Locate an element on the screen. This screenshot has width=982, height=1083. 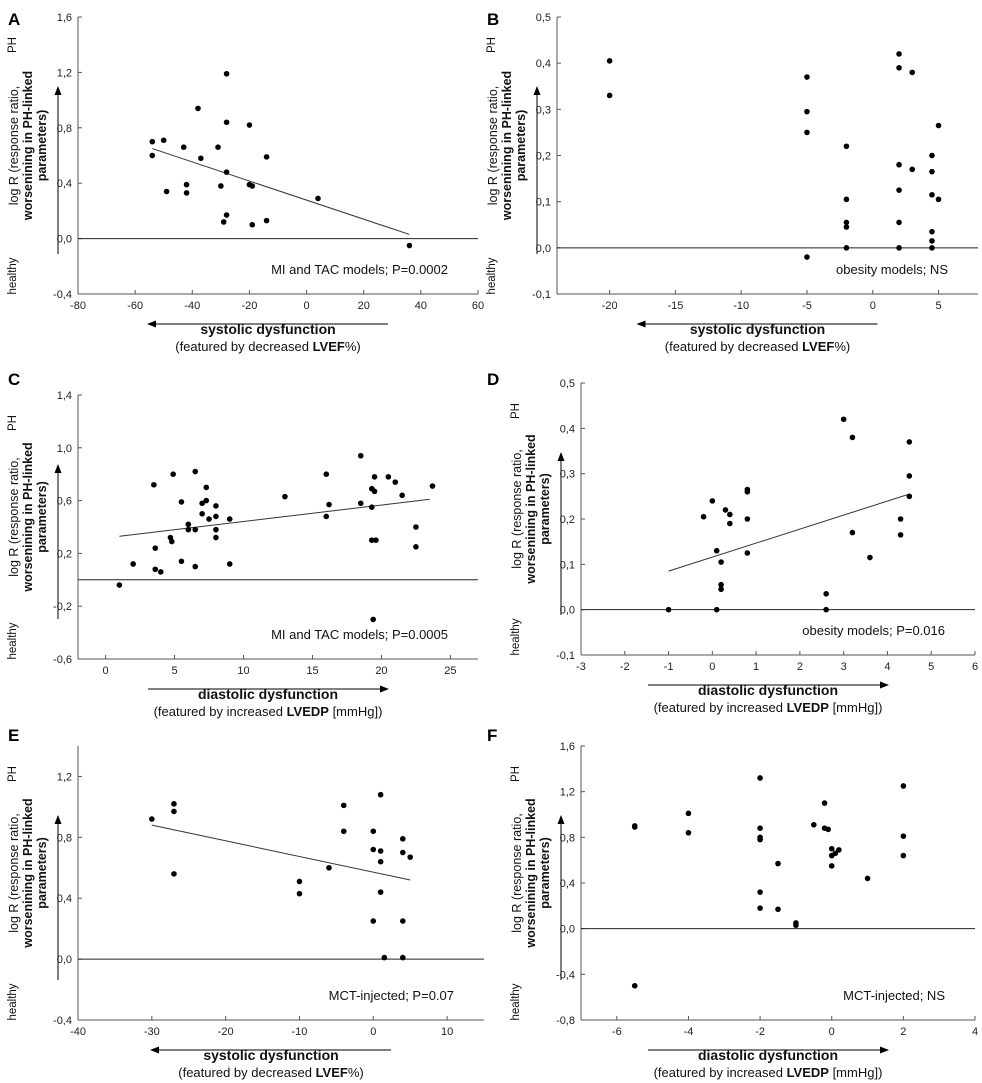
x-tick-label: 3 is located at coordinates (844, 667).